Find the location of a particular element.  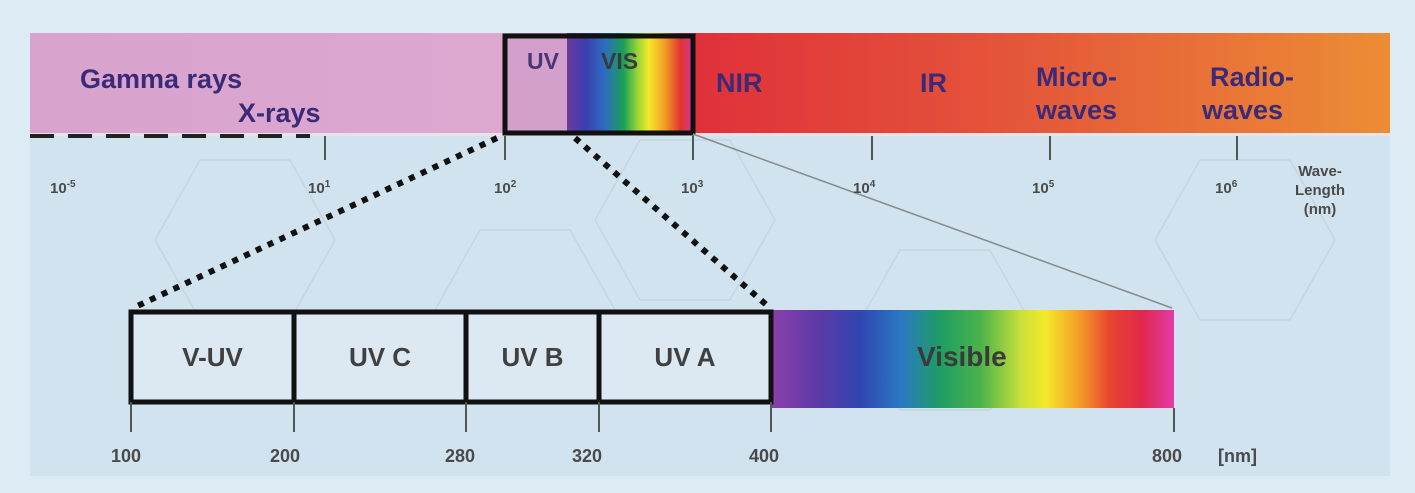

wavelength-unit-label: Wave- Length (nm) is located at coordinates (1320, 190).